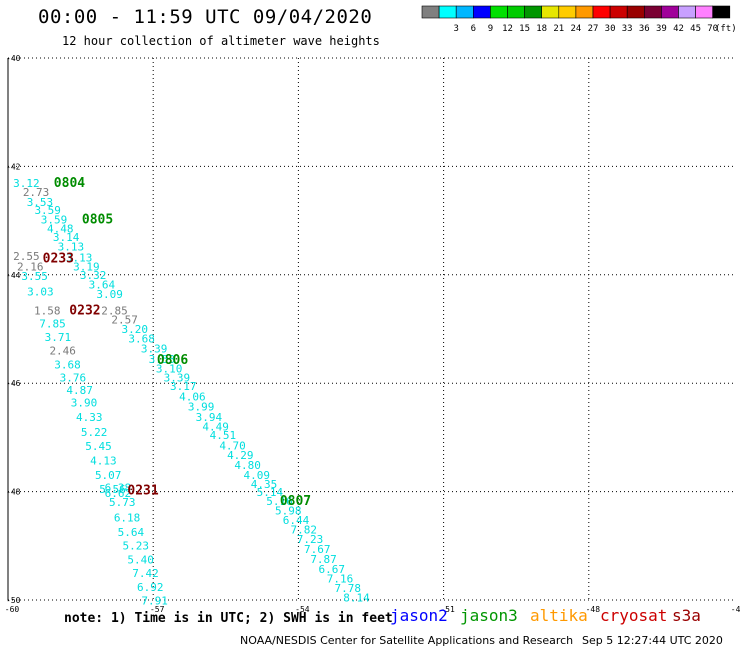 The width and height of the screenshot is (740, 650). What do you see at coordinates (558, 29) in the screenshot?
I see `legend-label: 21` at bounding box center [558, 29].